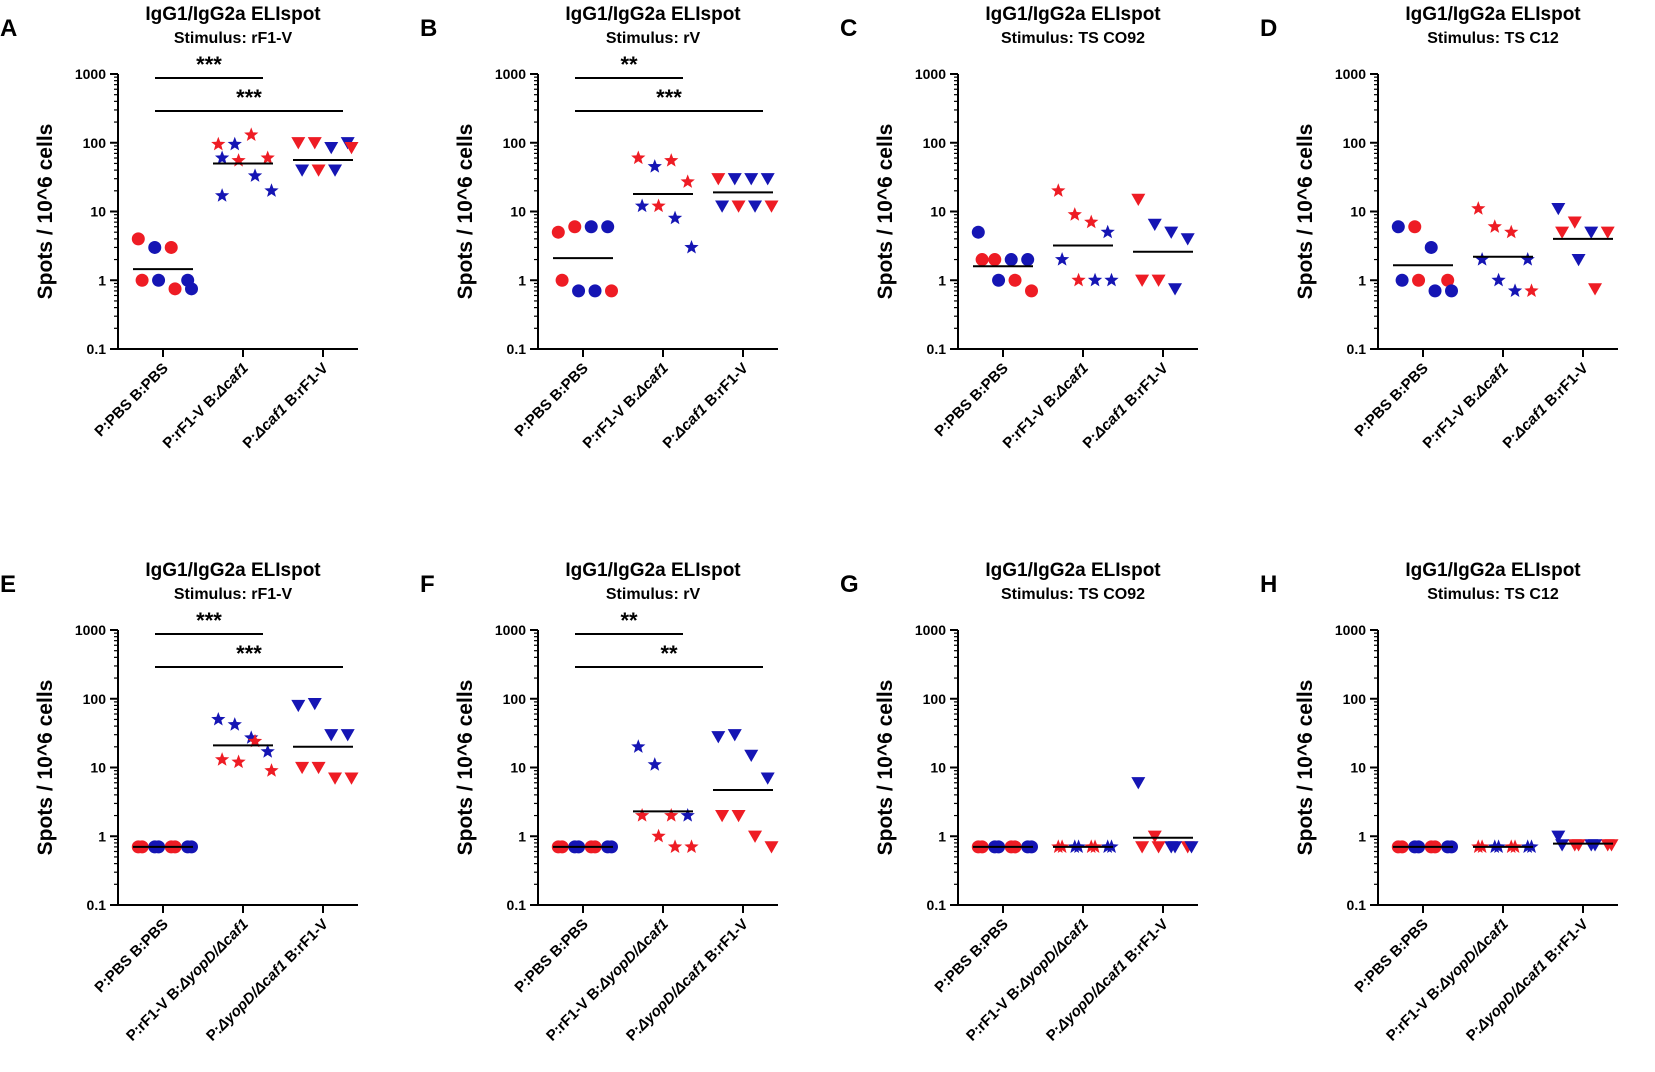 The width and height of the screenshot is (1655, 1072). I want to click on panel-letter: A, so click(8, 28).